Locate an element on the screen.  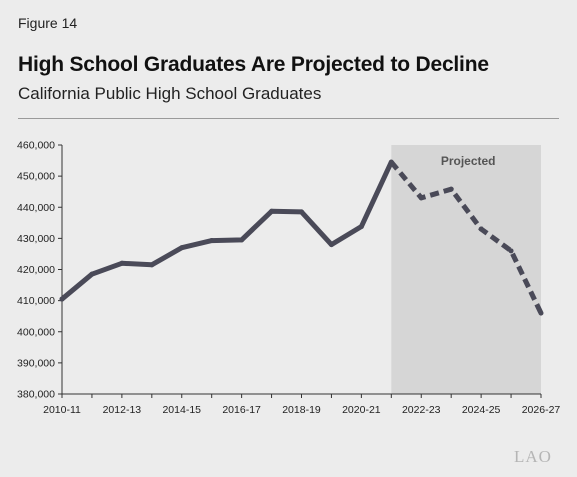
y-tick-label: 390,000 is located at coordinates (36, 363).